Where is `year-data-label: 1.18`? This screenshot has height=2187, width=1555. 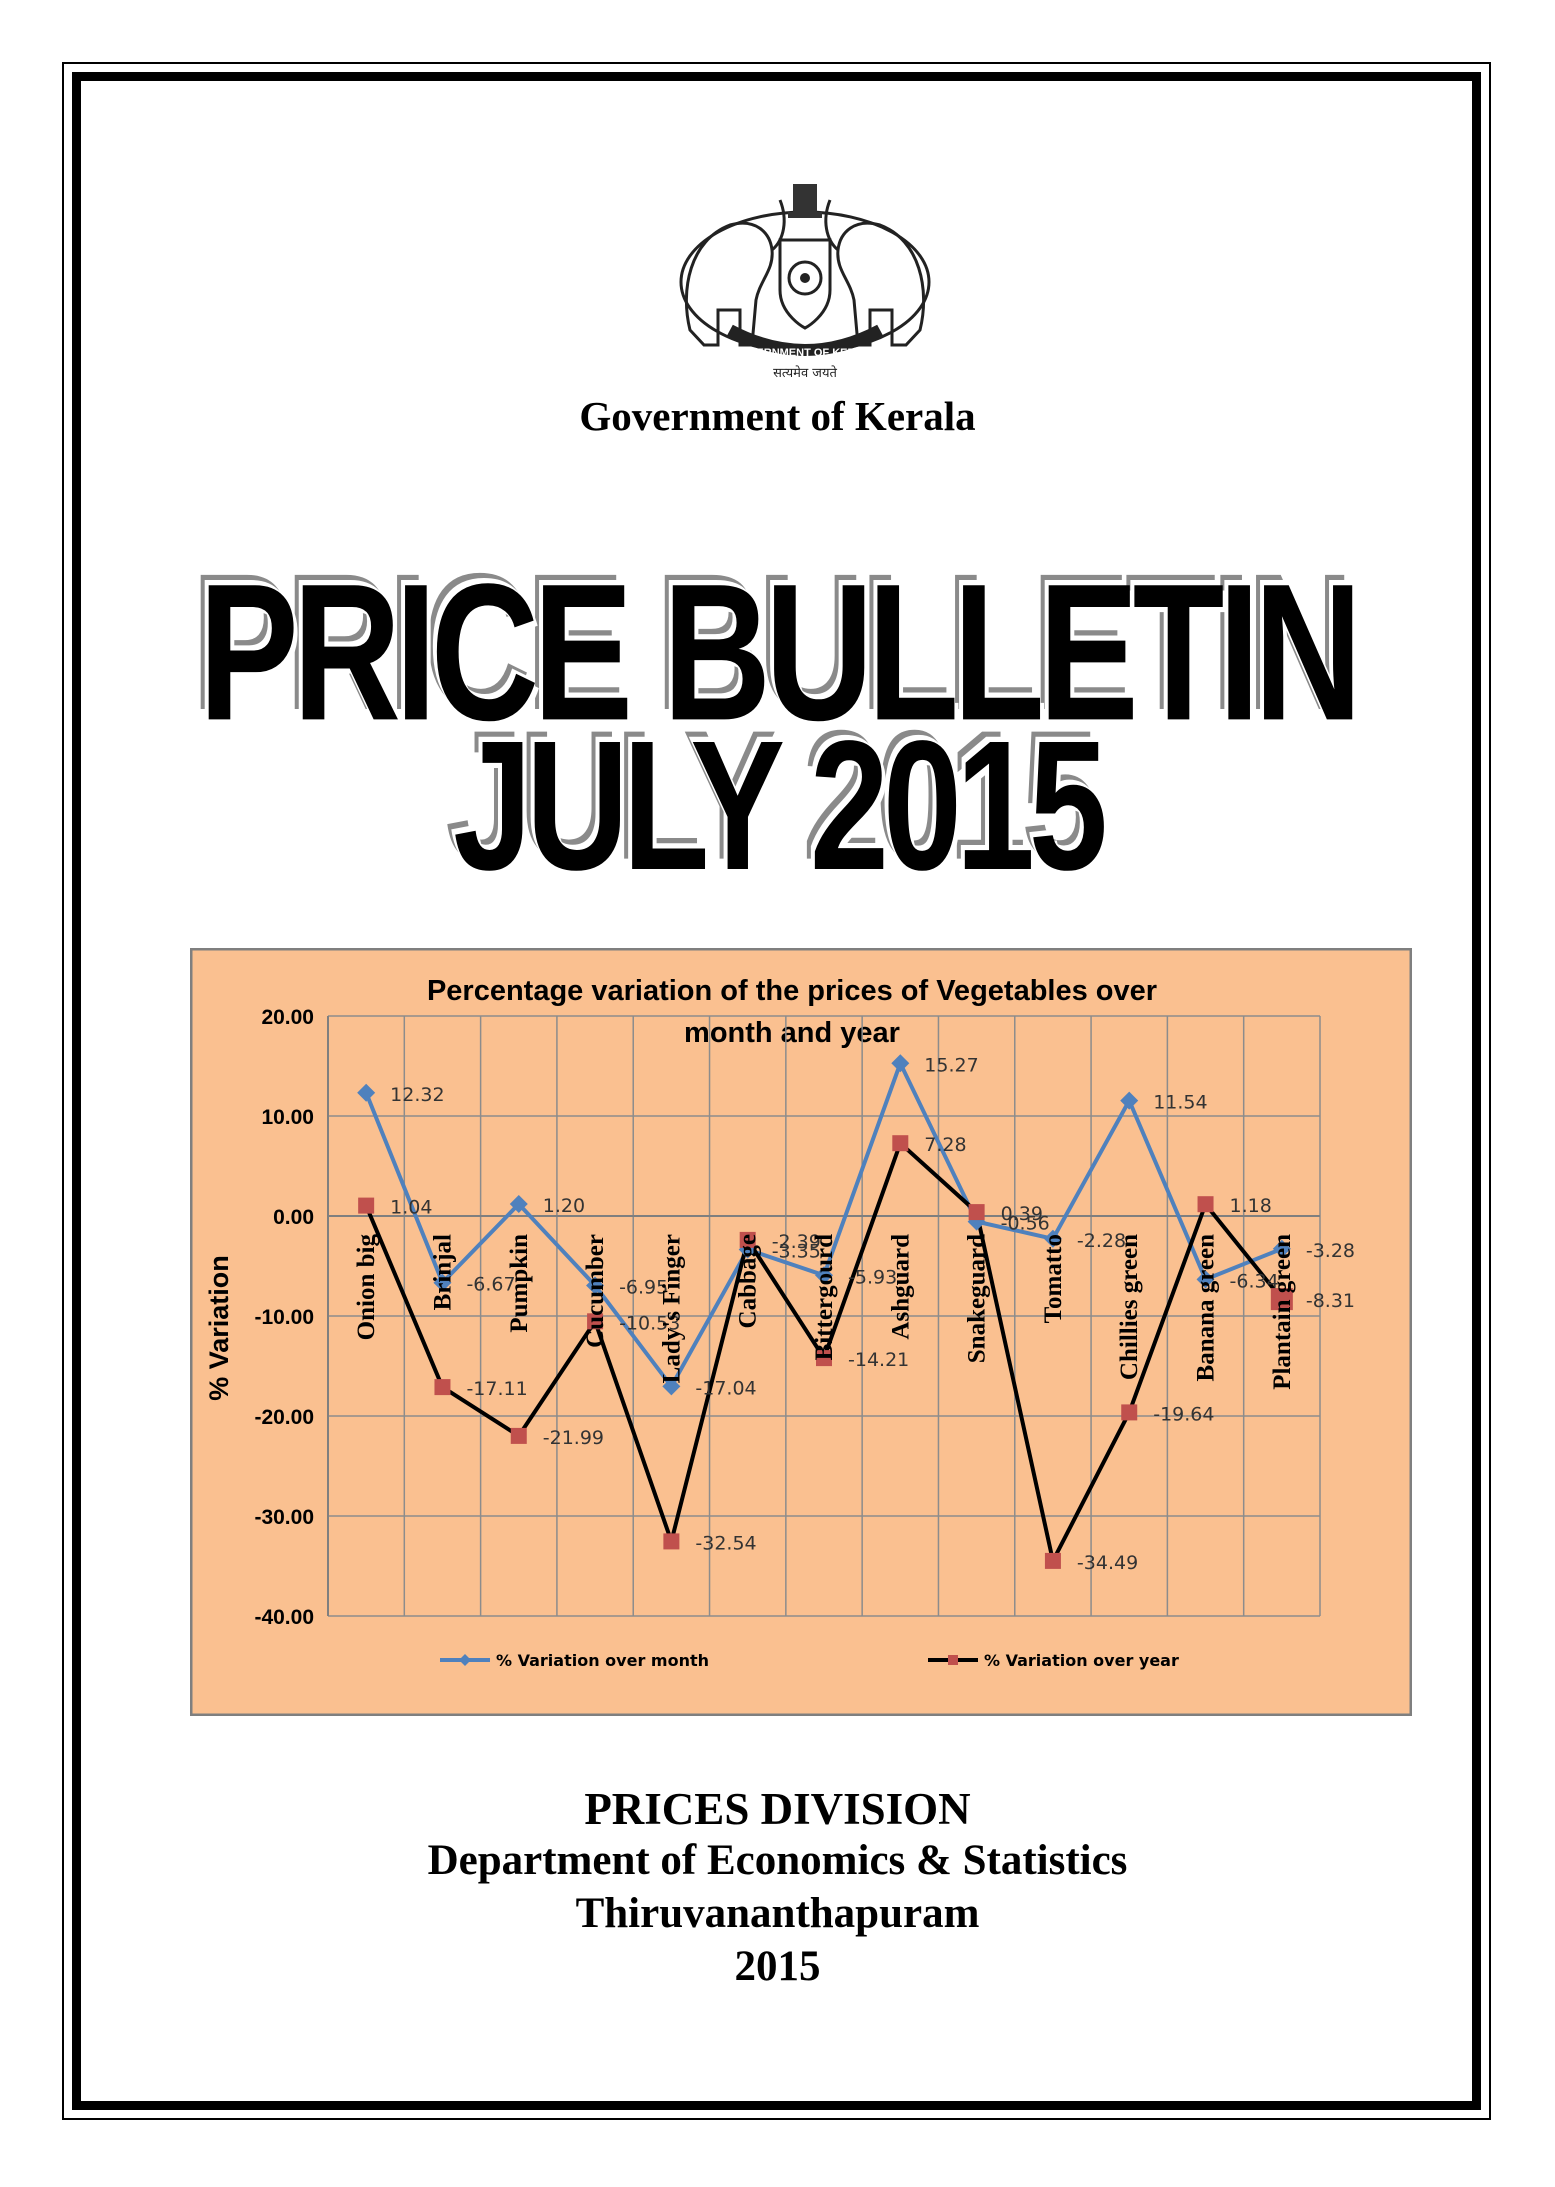
year-data-label: 1.18 is located at coordinates (1251, 1206).